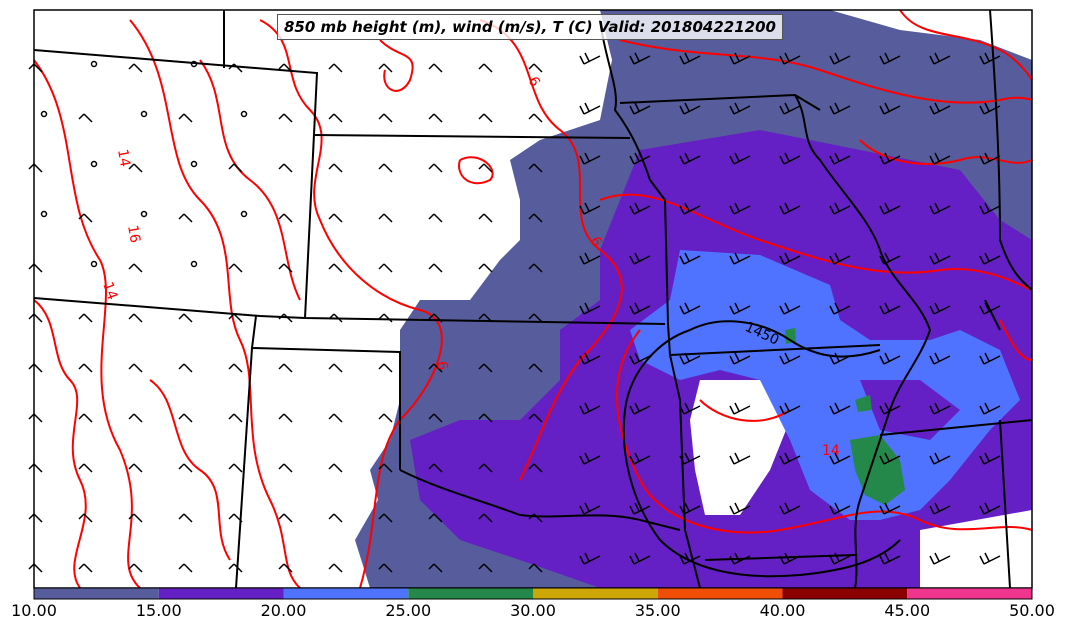  Describe the element at coordinates (133, 234) in the screenshot. I see `temp-contour-label: 16` at that location.